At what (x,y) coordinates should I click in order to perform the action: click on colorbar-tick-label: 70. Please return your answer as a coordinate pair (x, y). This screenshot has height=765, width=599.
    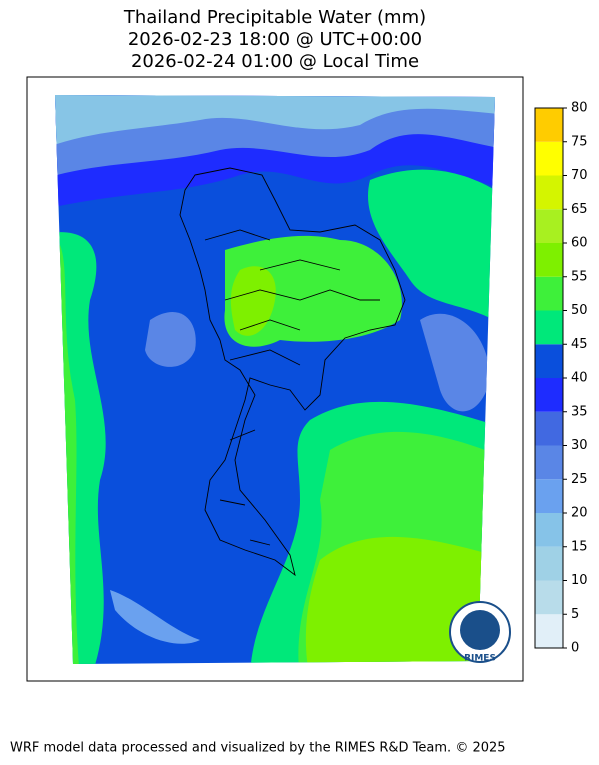
    Looking at the image, I should click on (579, 175).